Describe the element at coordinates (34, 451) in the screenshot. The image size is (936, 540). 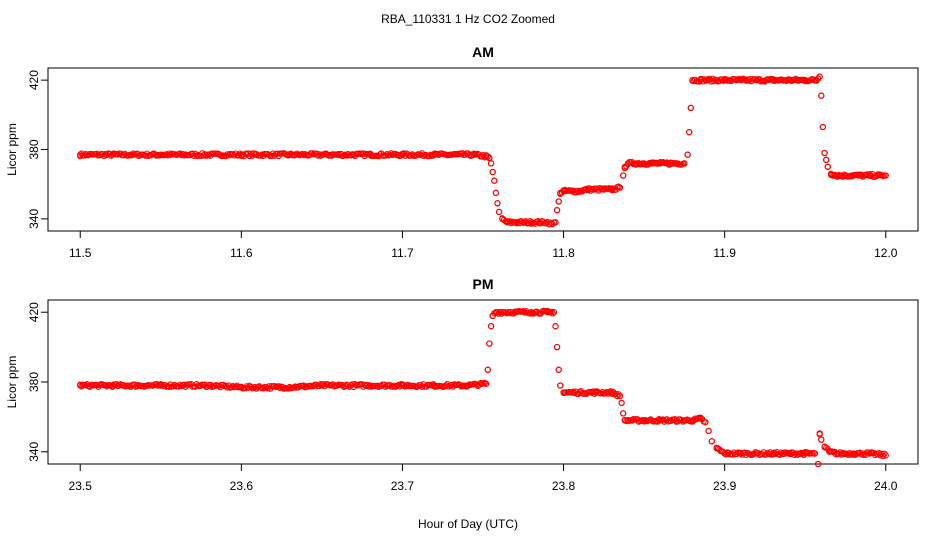
I see `y-tick-label: 340` at that location.